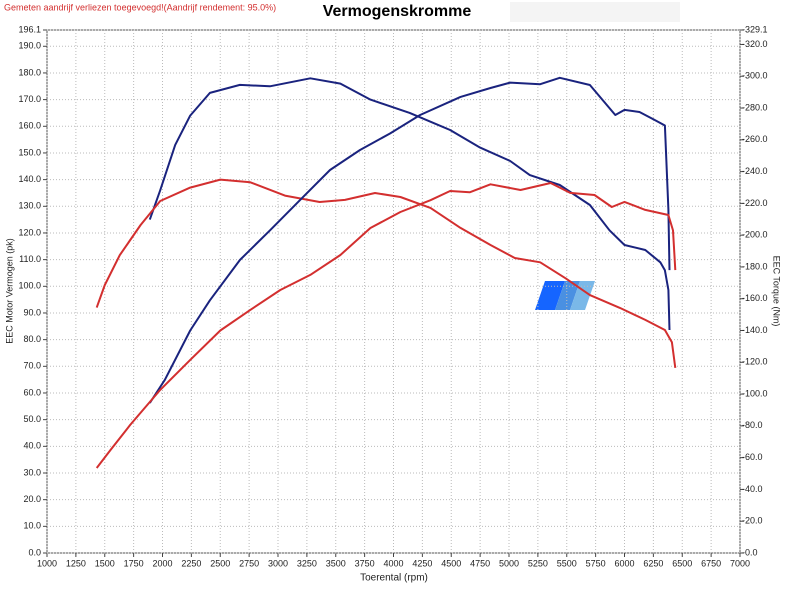  I want to click on x-tick-label: 2000, so click(162, 563).